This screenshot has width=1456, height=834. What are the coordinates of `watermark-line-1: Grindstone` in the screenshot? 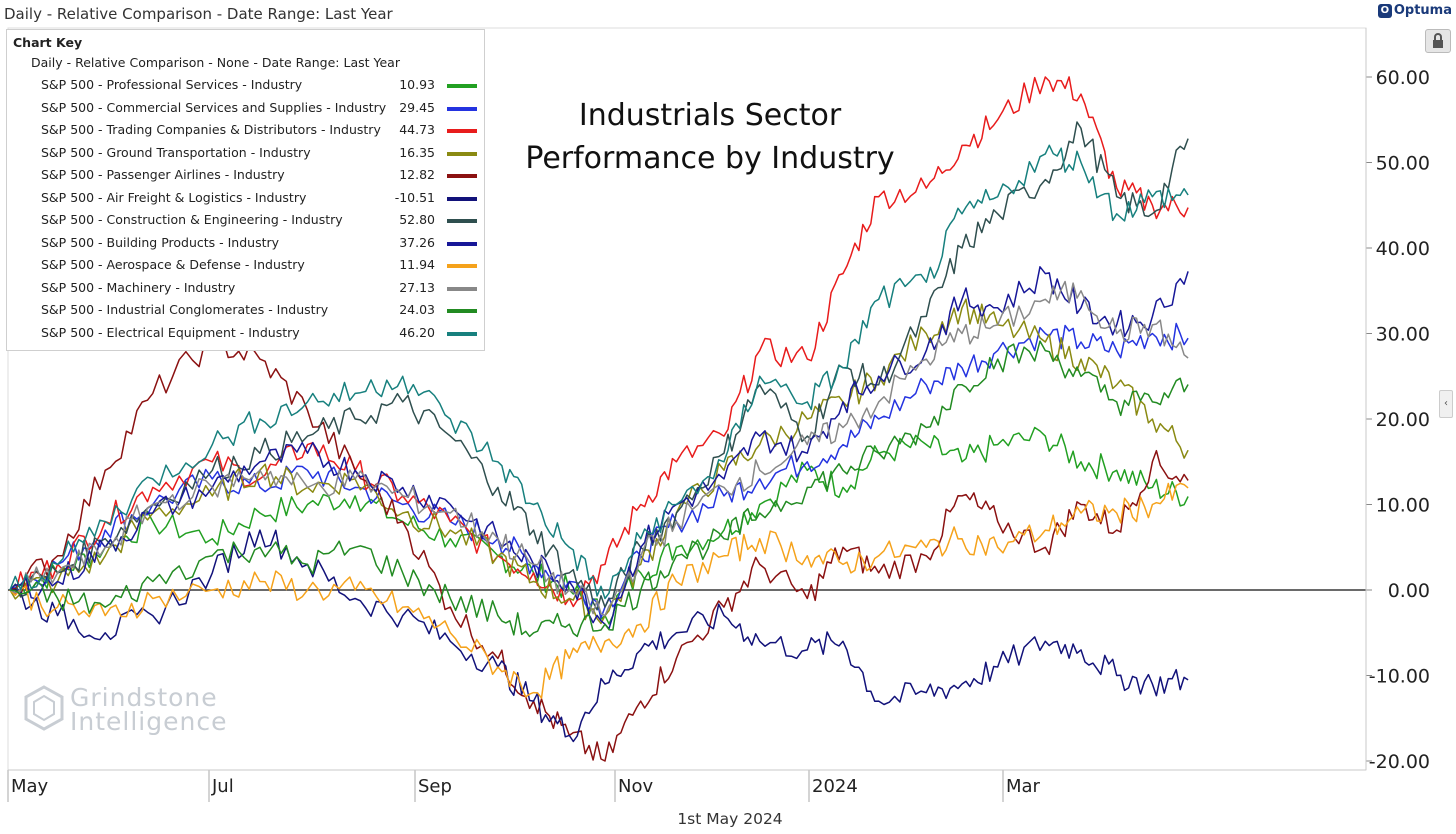 It's located at (144, 697).